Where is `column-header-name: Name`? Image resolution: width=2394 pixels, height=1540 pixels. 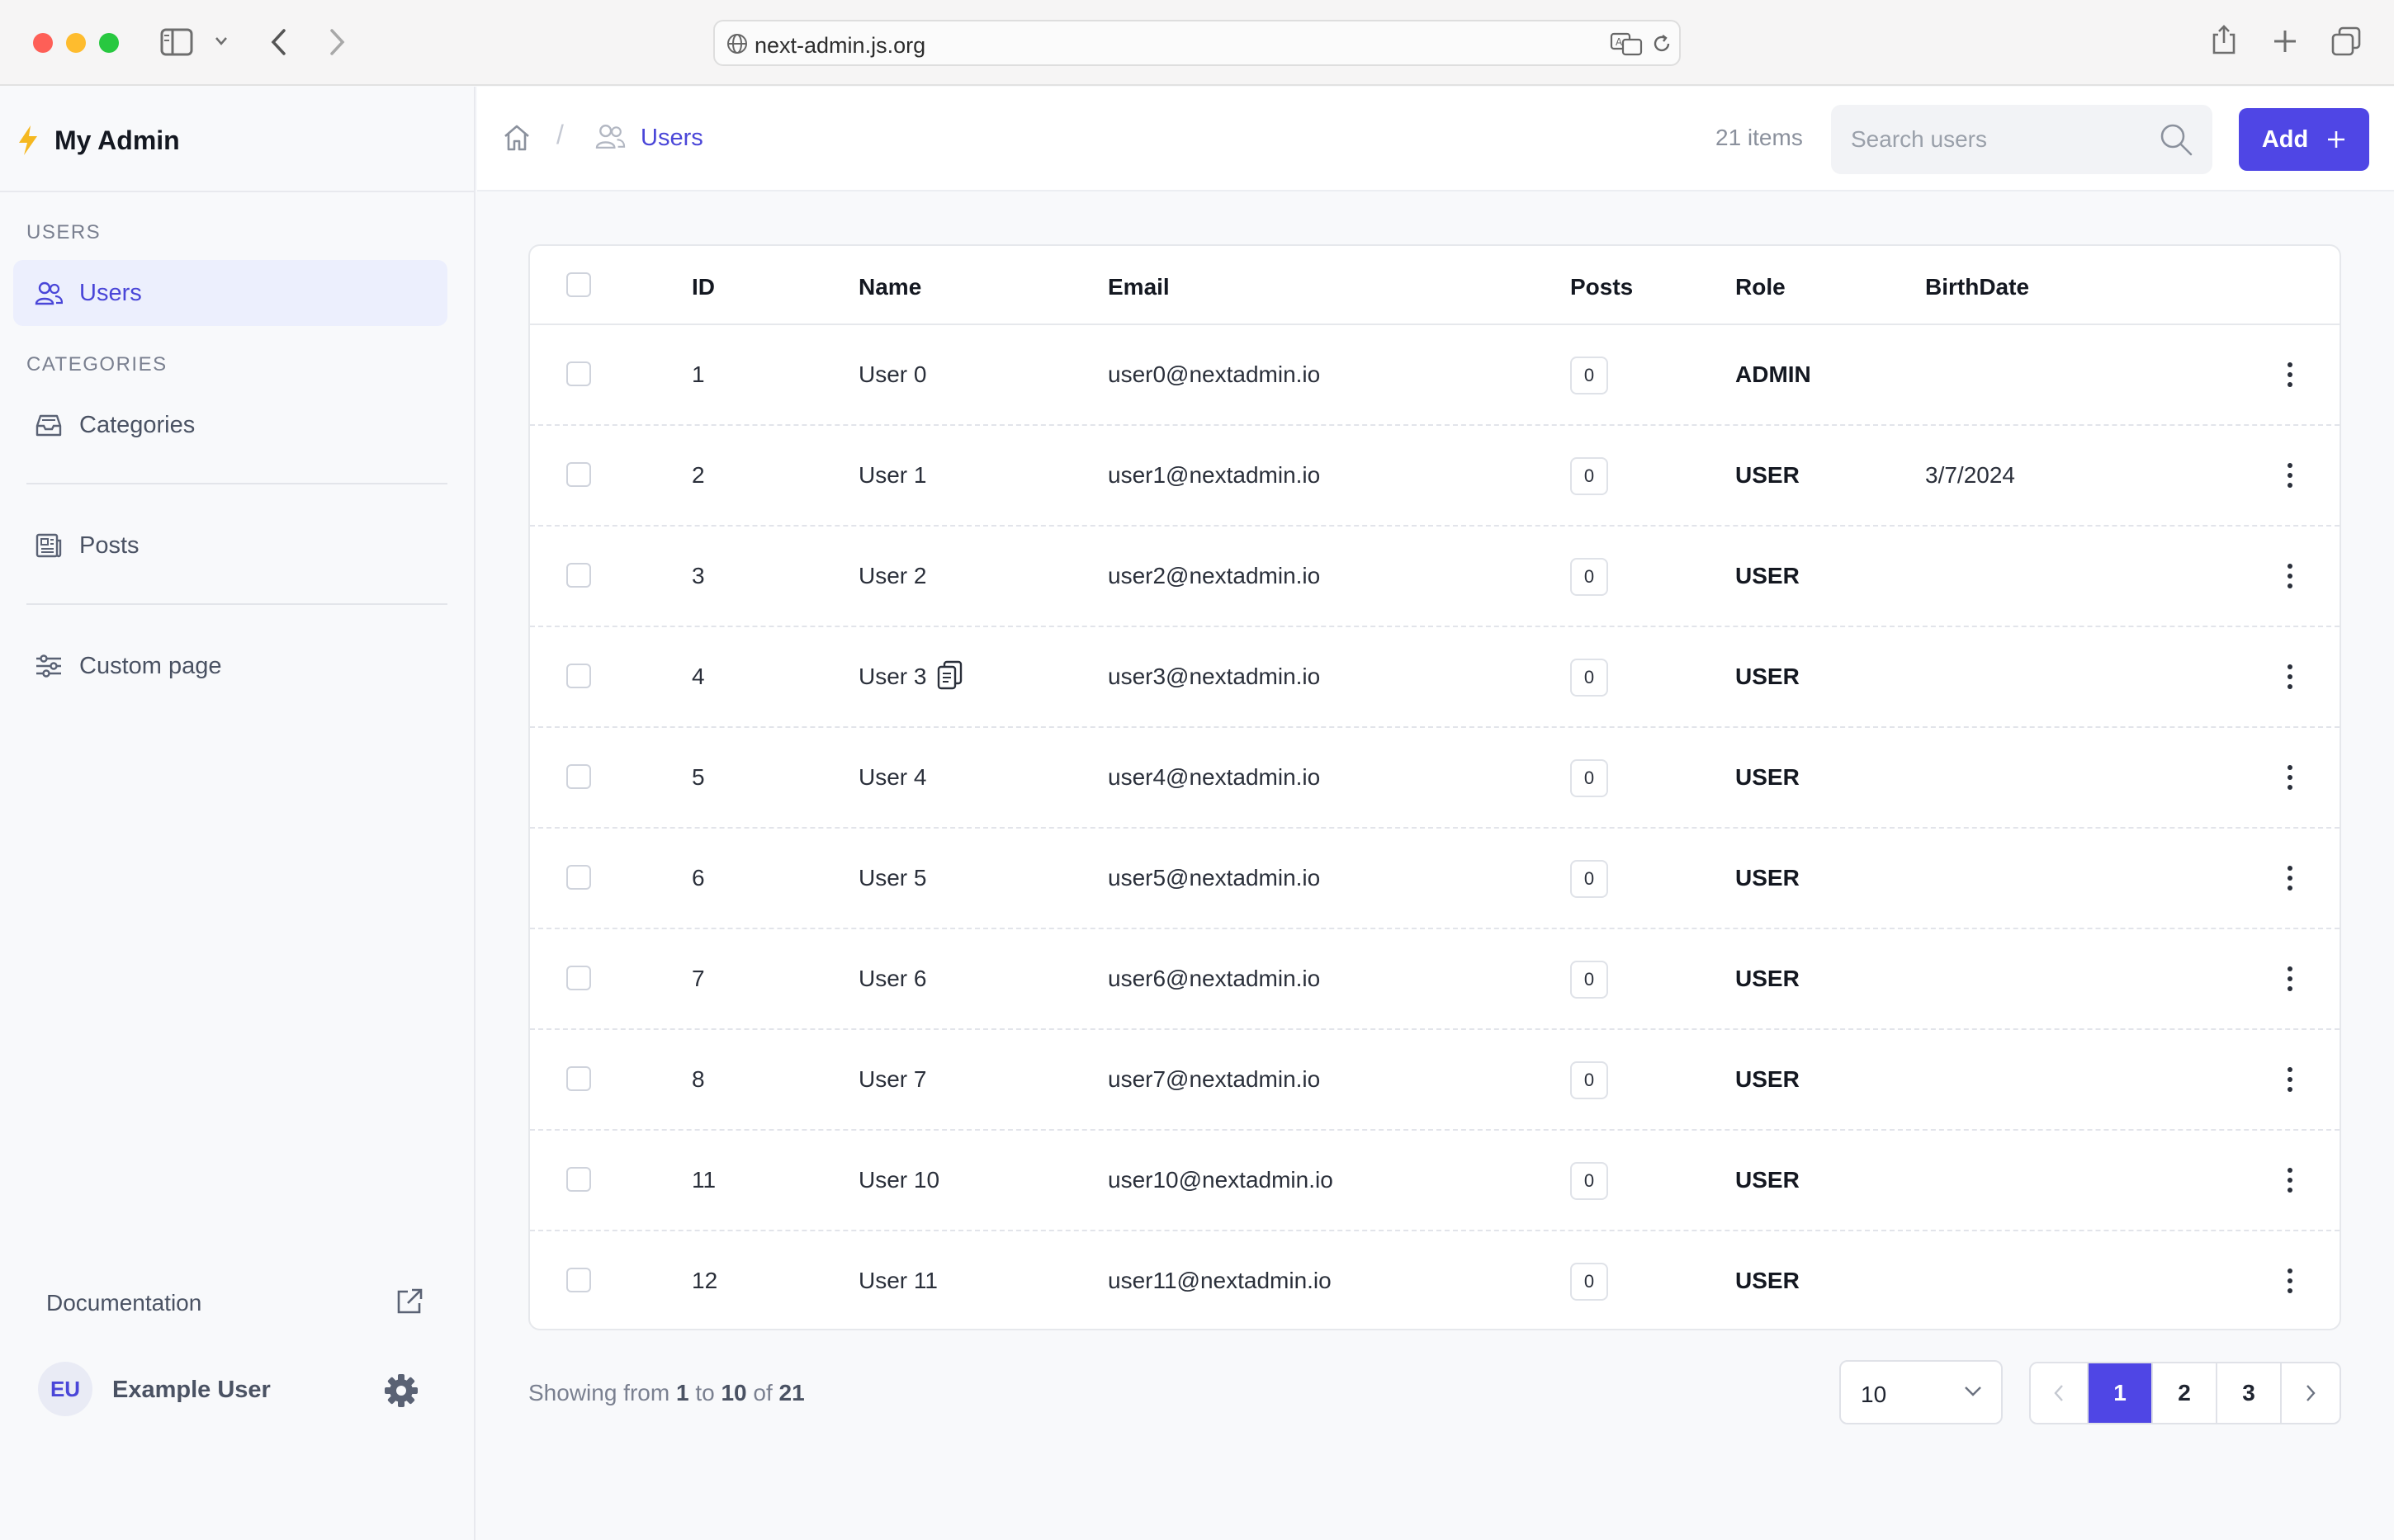
column-header-name: Name is located at coordinates (890, 287).